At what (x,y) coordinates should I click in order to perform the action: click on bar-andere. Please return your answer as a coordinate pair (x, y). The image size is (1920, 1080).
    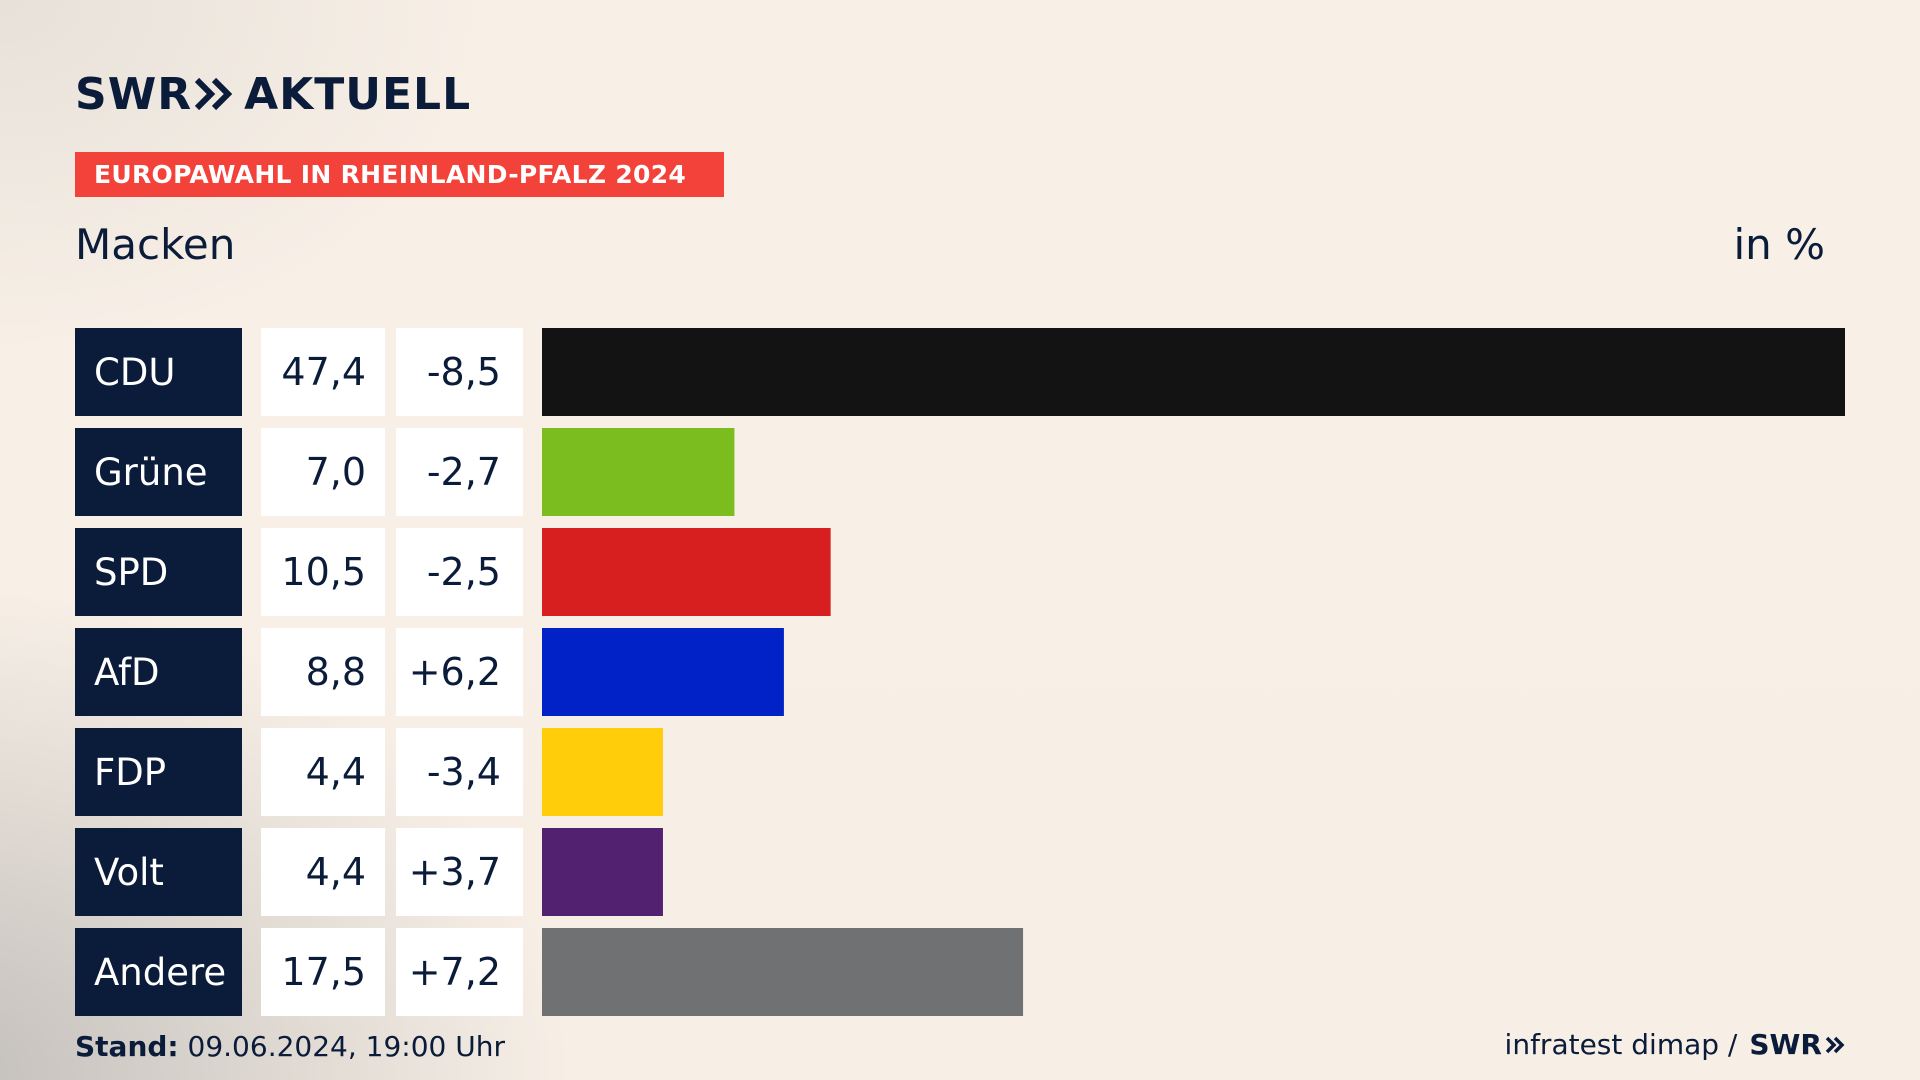
    Looking at the image, I should click on (783, 972).